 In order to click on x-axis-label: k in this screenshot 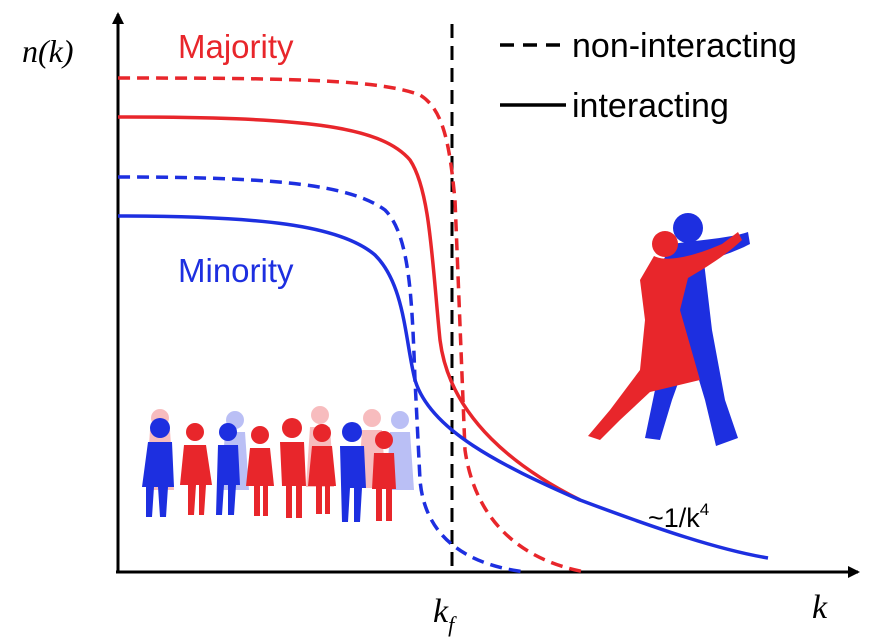, I will do `click(820, 607)`.